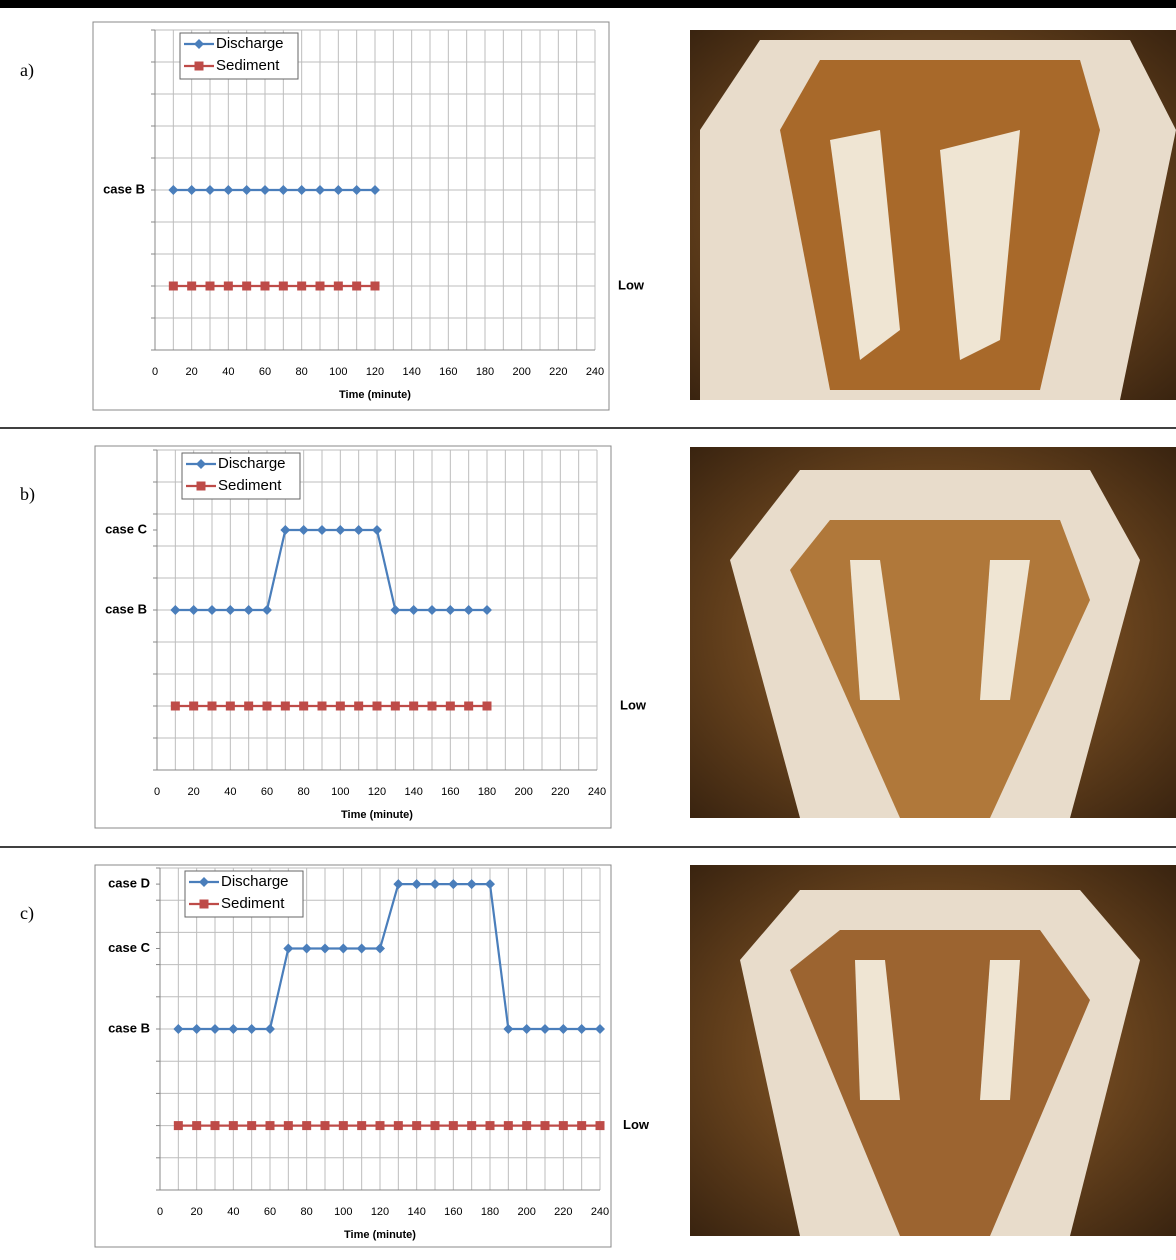 The height and width of the screenshot is (1260, 1176). What do you see at coordinates (27, 70) in the screenshot?
I see `panel-label: a)` at bounding box center [27, 70].